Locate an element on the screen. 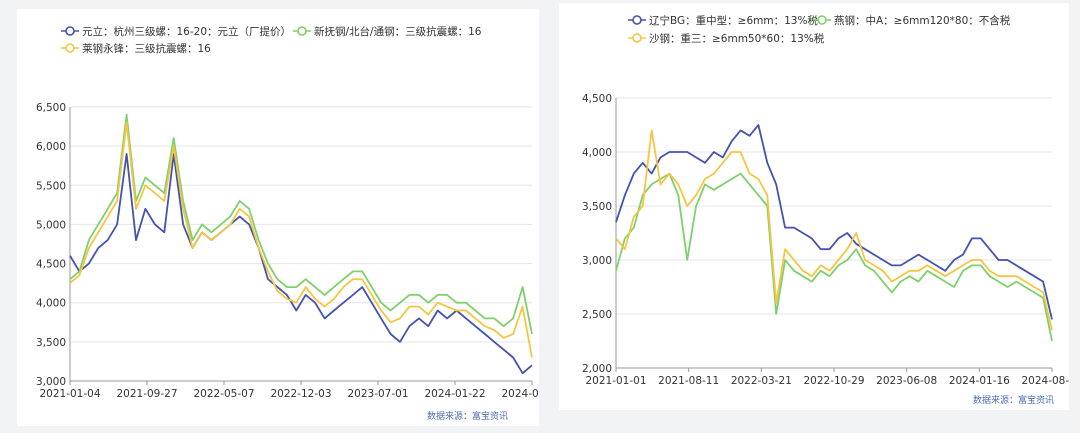 This screenshot has width=1080, height=433. x-tick-label: 2022-10-29 is located at coordinates (833, 381).